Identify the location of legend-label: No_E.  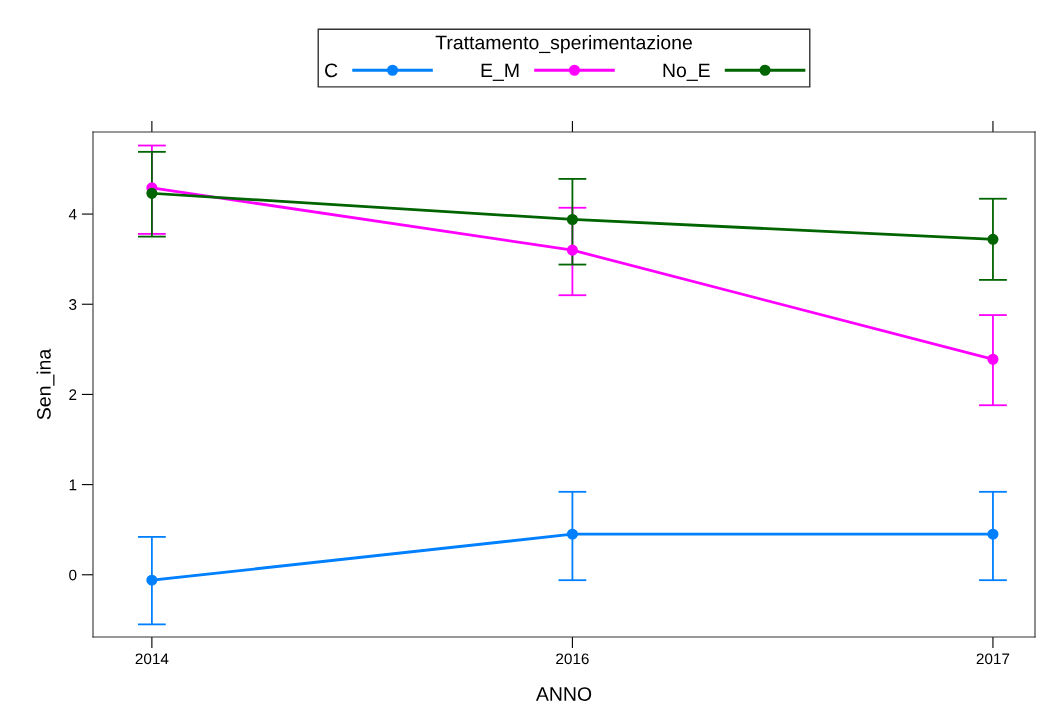
(686, 72).